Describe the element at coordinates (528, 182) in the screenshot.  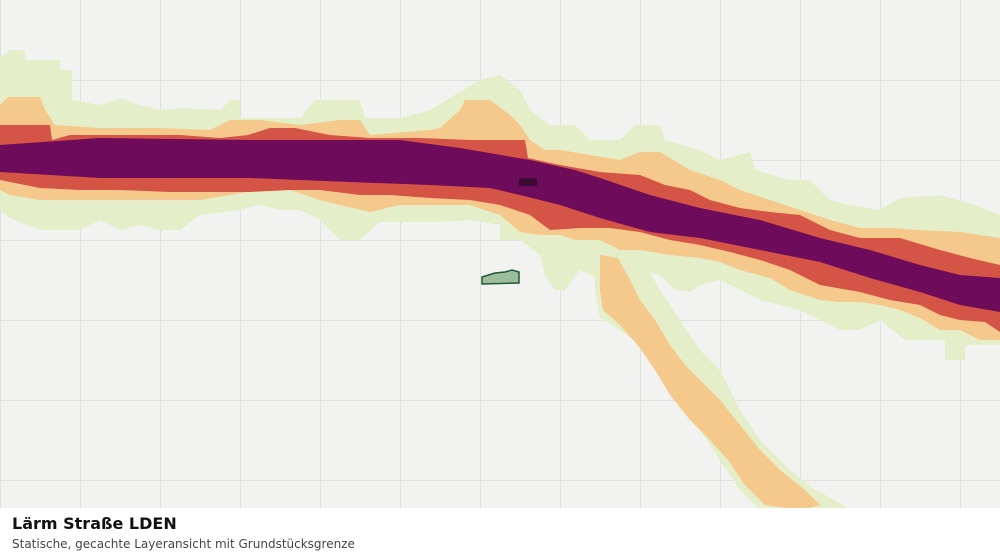
I see `noise-hotspot` at that location.